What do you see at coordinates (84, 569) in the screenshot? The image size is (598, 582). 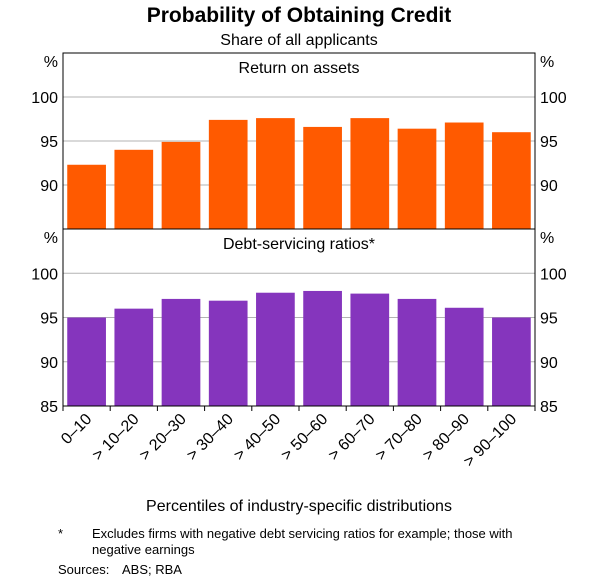 I see `sources-label: Sources:` at bounding box center [84, 569].